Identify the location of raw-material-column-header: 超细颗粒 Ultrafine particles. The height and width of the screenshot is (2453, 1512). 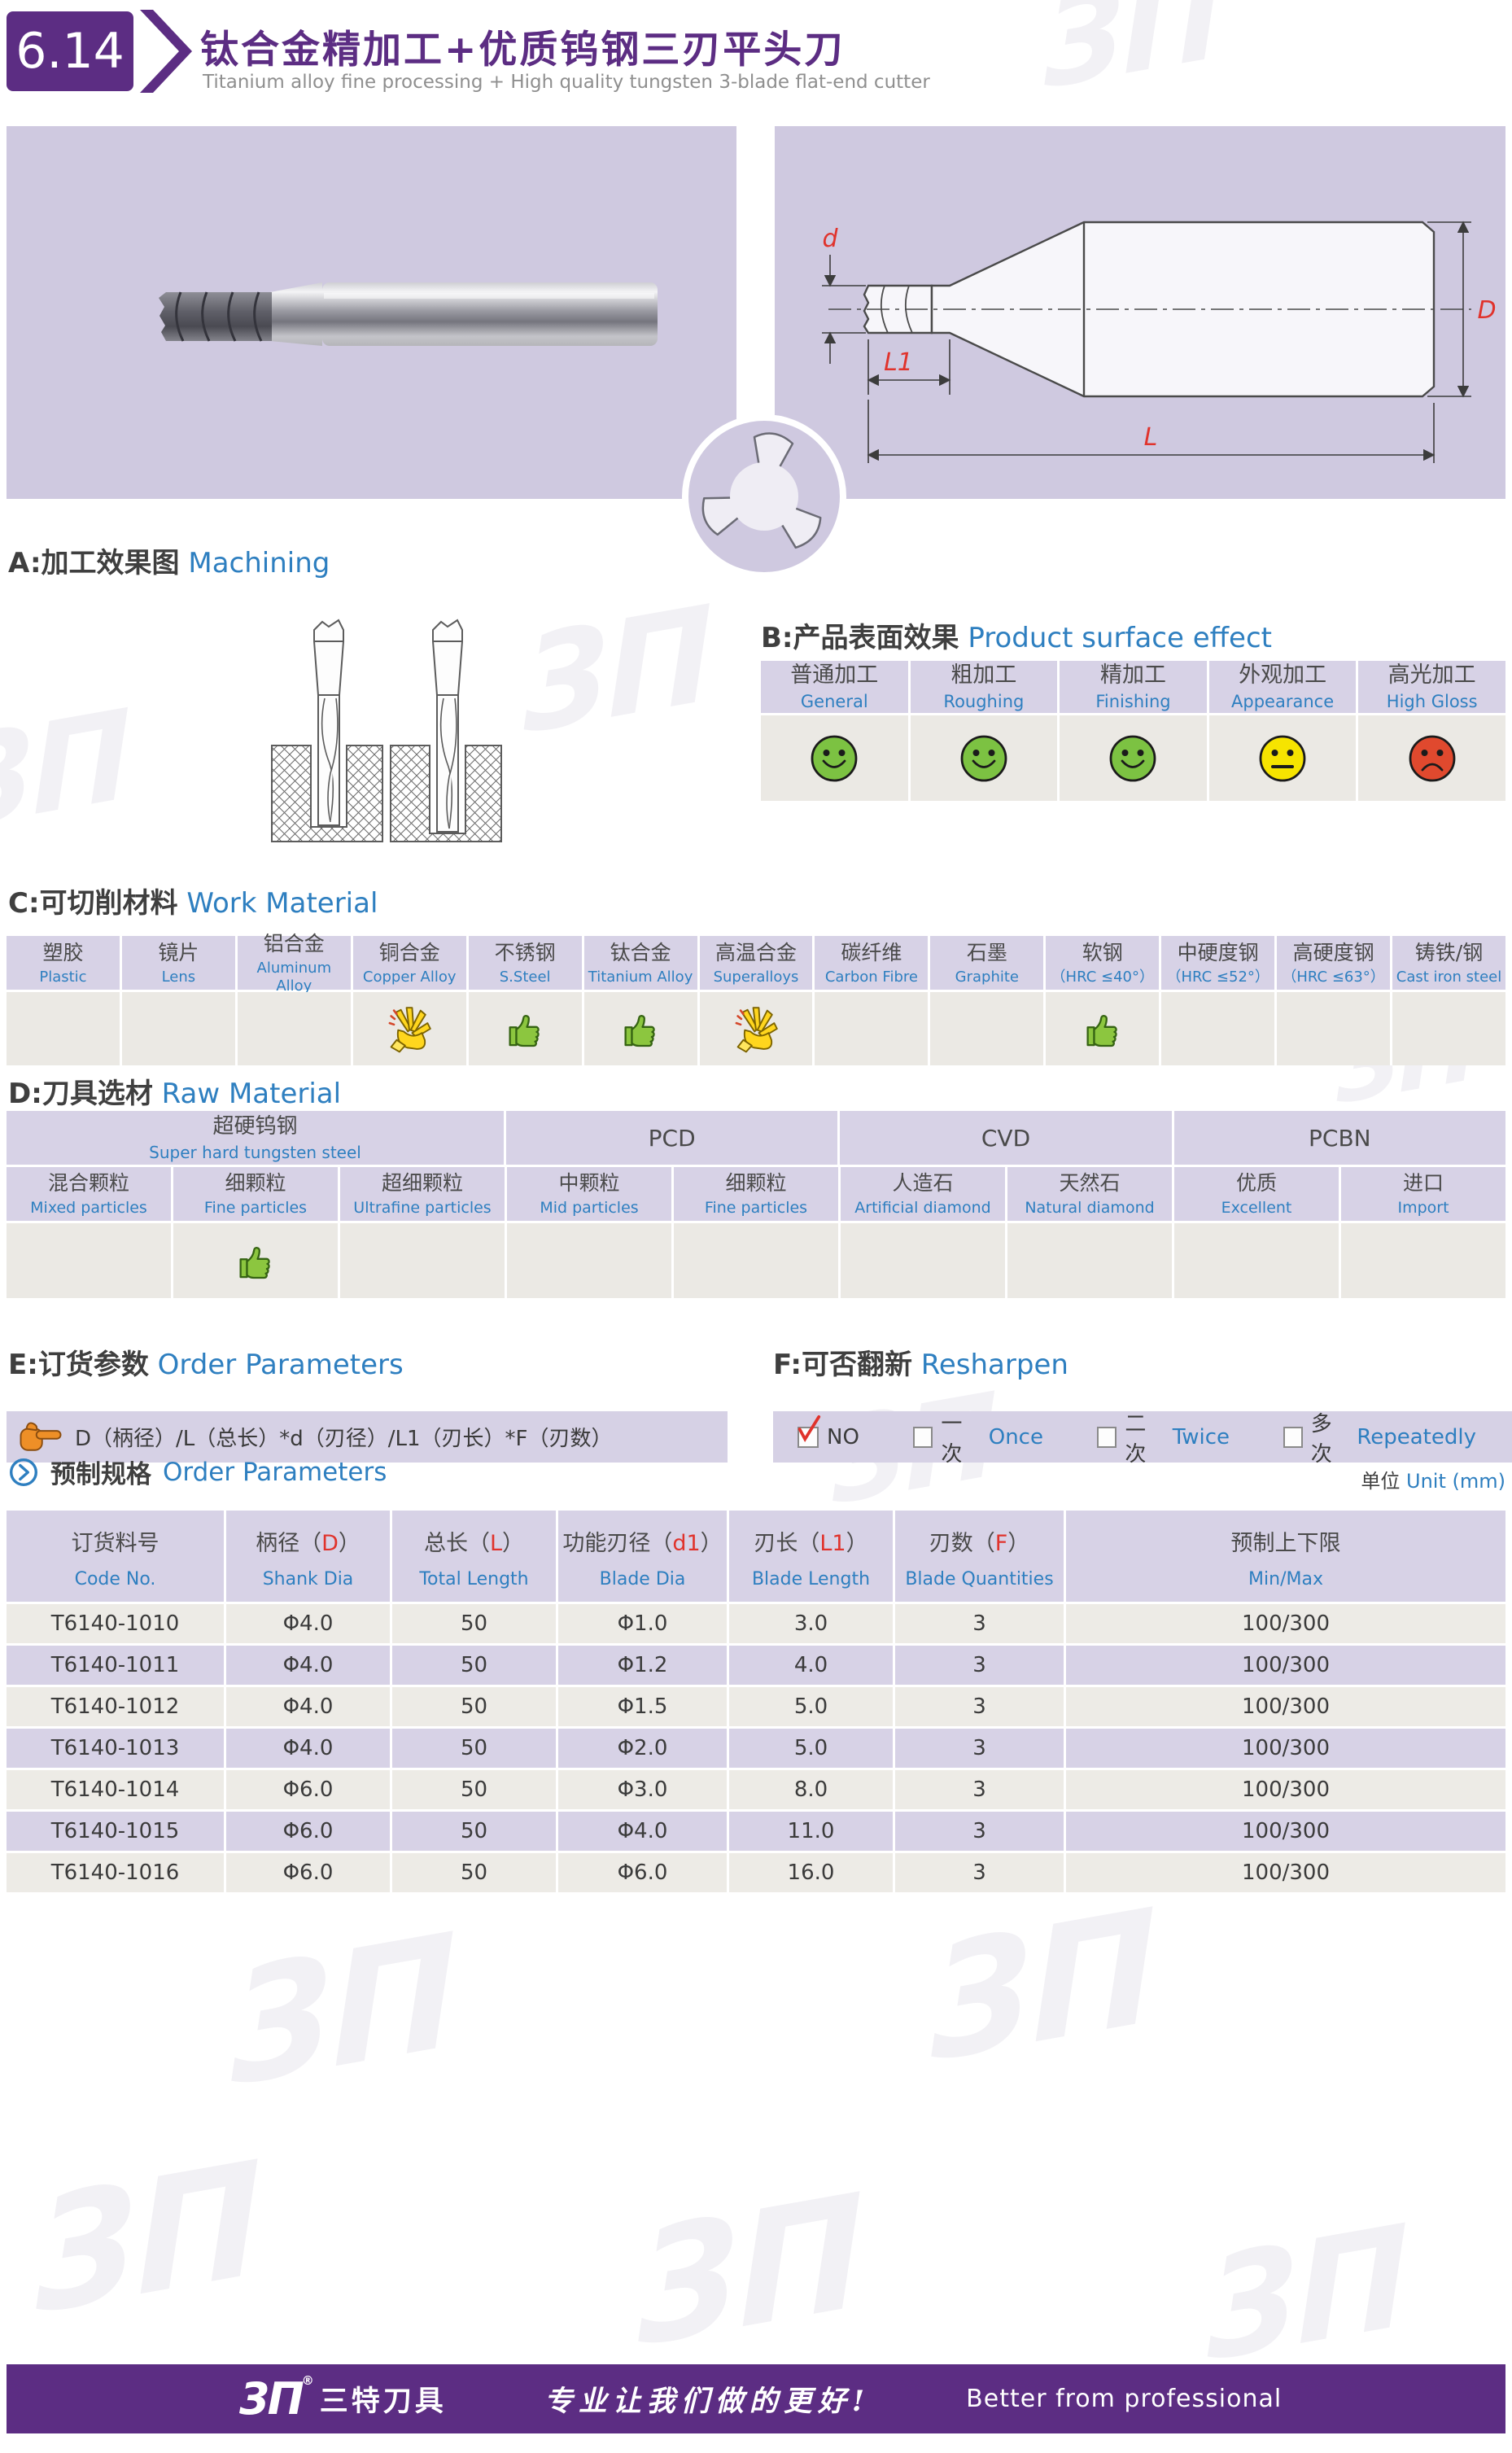
(423, 1194).